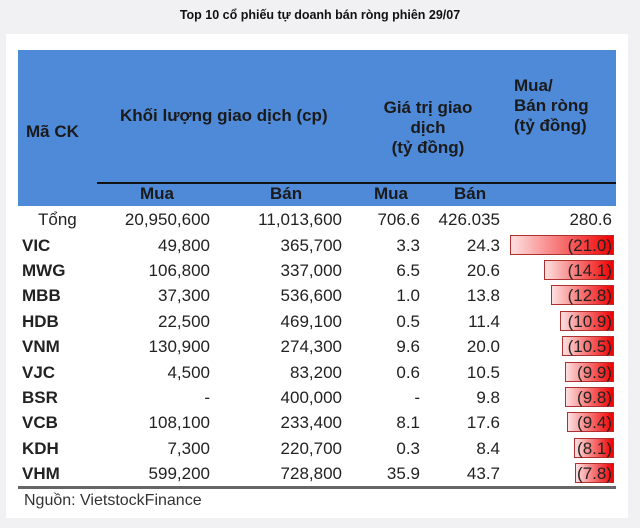 This screenshot has width=640, height=528. What do you see at coordinates (41, 347) in the screenshot?
I see `cell-code: VNM` at bounding box center [41, 347].